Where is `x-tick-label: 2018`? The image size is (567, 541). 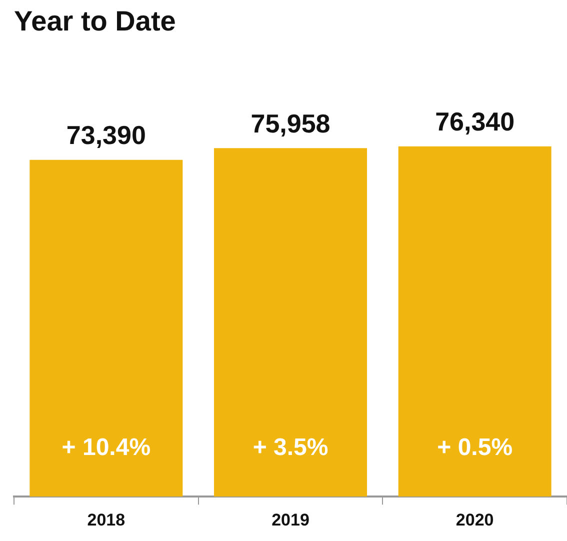 x-tick-label: 2018 is located at coordinates (106, 520).